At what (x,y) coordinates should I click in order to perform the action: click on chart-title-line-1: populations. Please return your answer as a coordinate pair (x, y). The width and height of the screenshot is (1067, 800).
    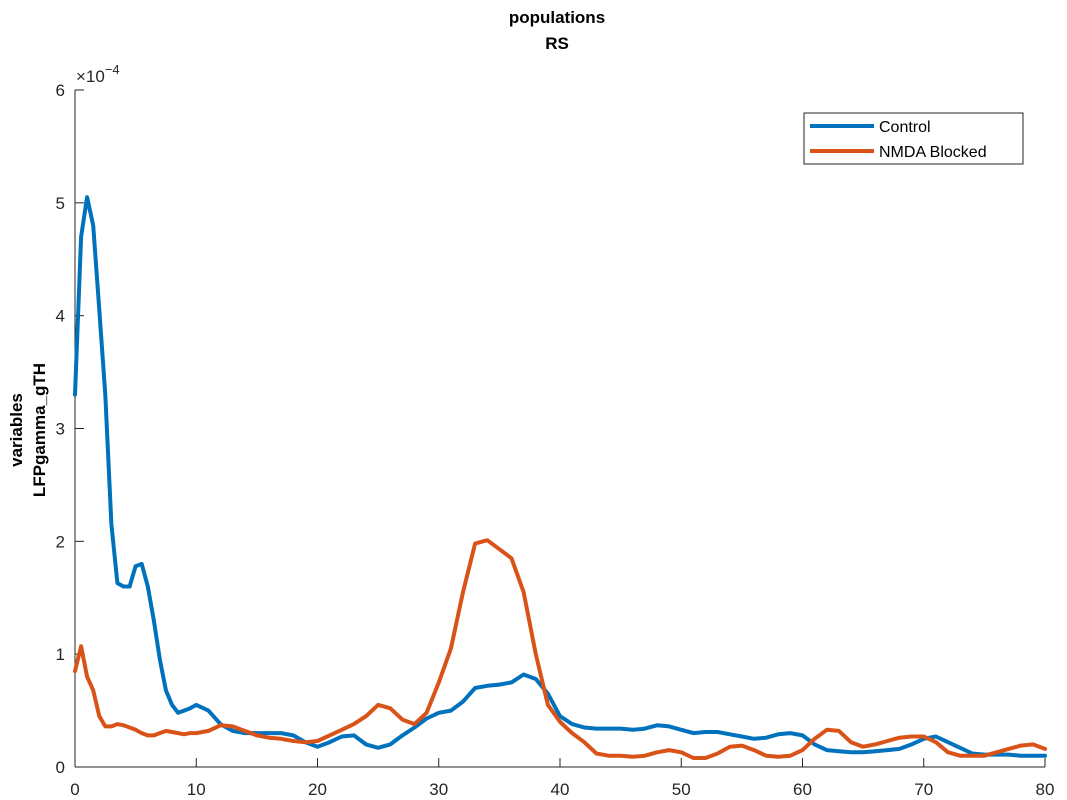
    Looking at the image, I should click on (557, 17).